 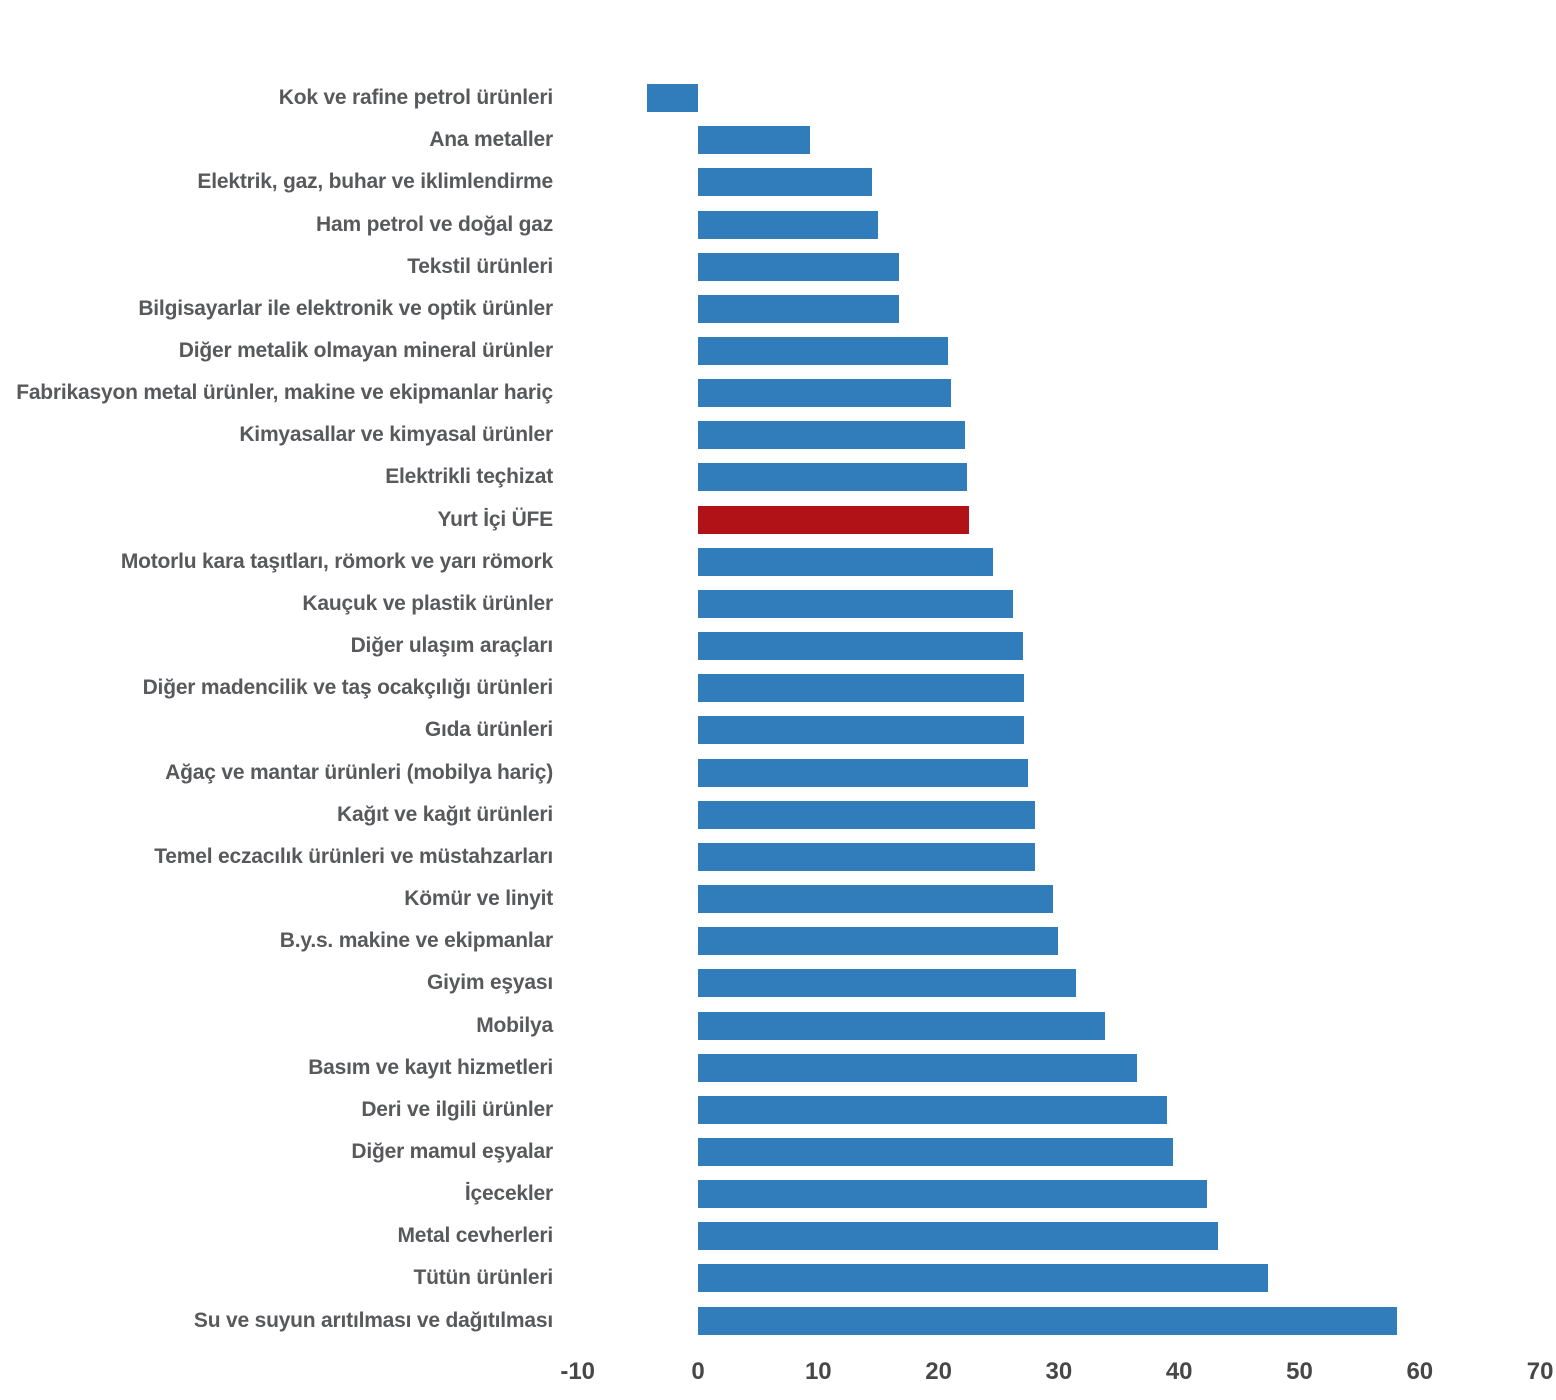 What do you see at coordinates (280, 1236) in the screenshot?
I see `category-label-cell: Metal cevherleri` at bounding box center [280, 1236].